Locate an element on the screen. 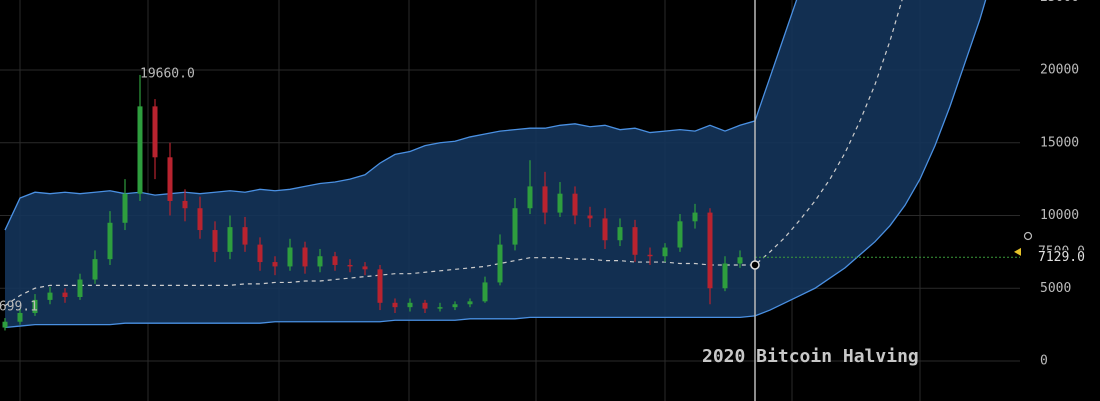 This screenshot has width=1100, height=401. event-label: 2020 Bitcoin Halving is located at coordinates (810, 356).